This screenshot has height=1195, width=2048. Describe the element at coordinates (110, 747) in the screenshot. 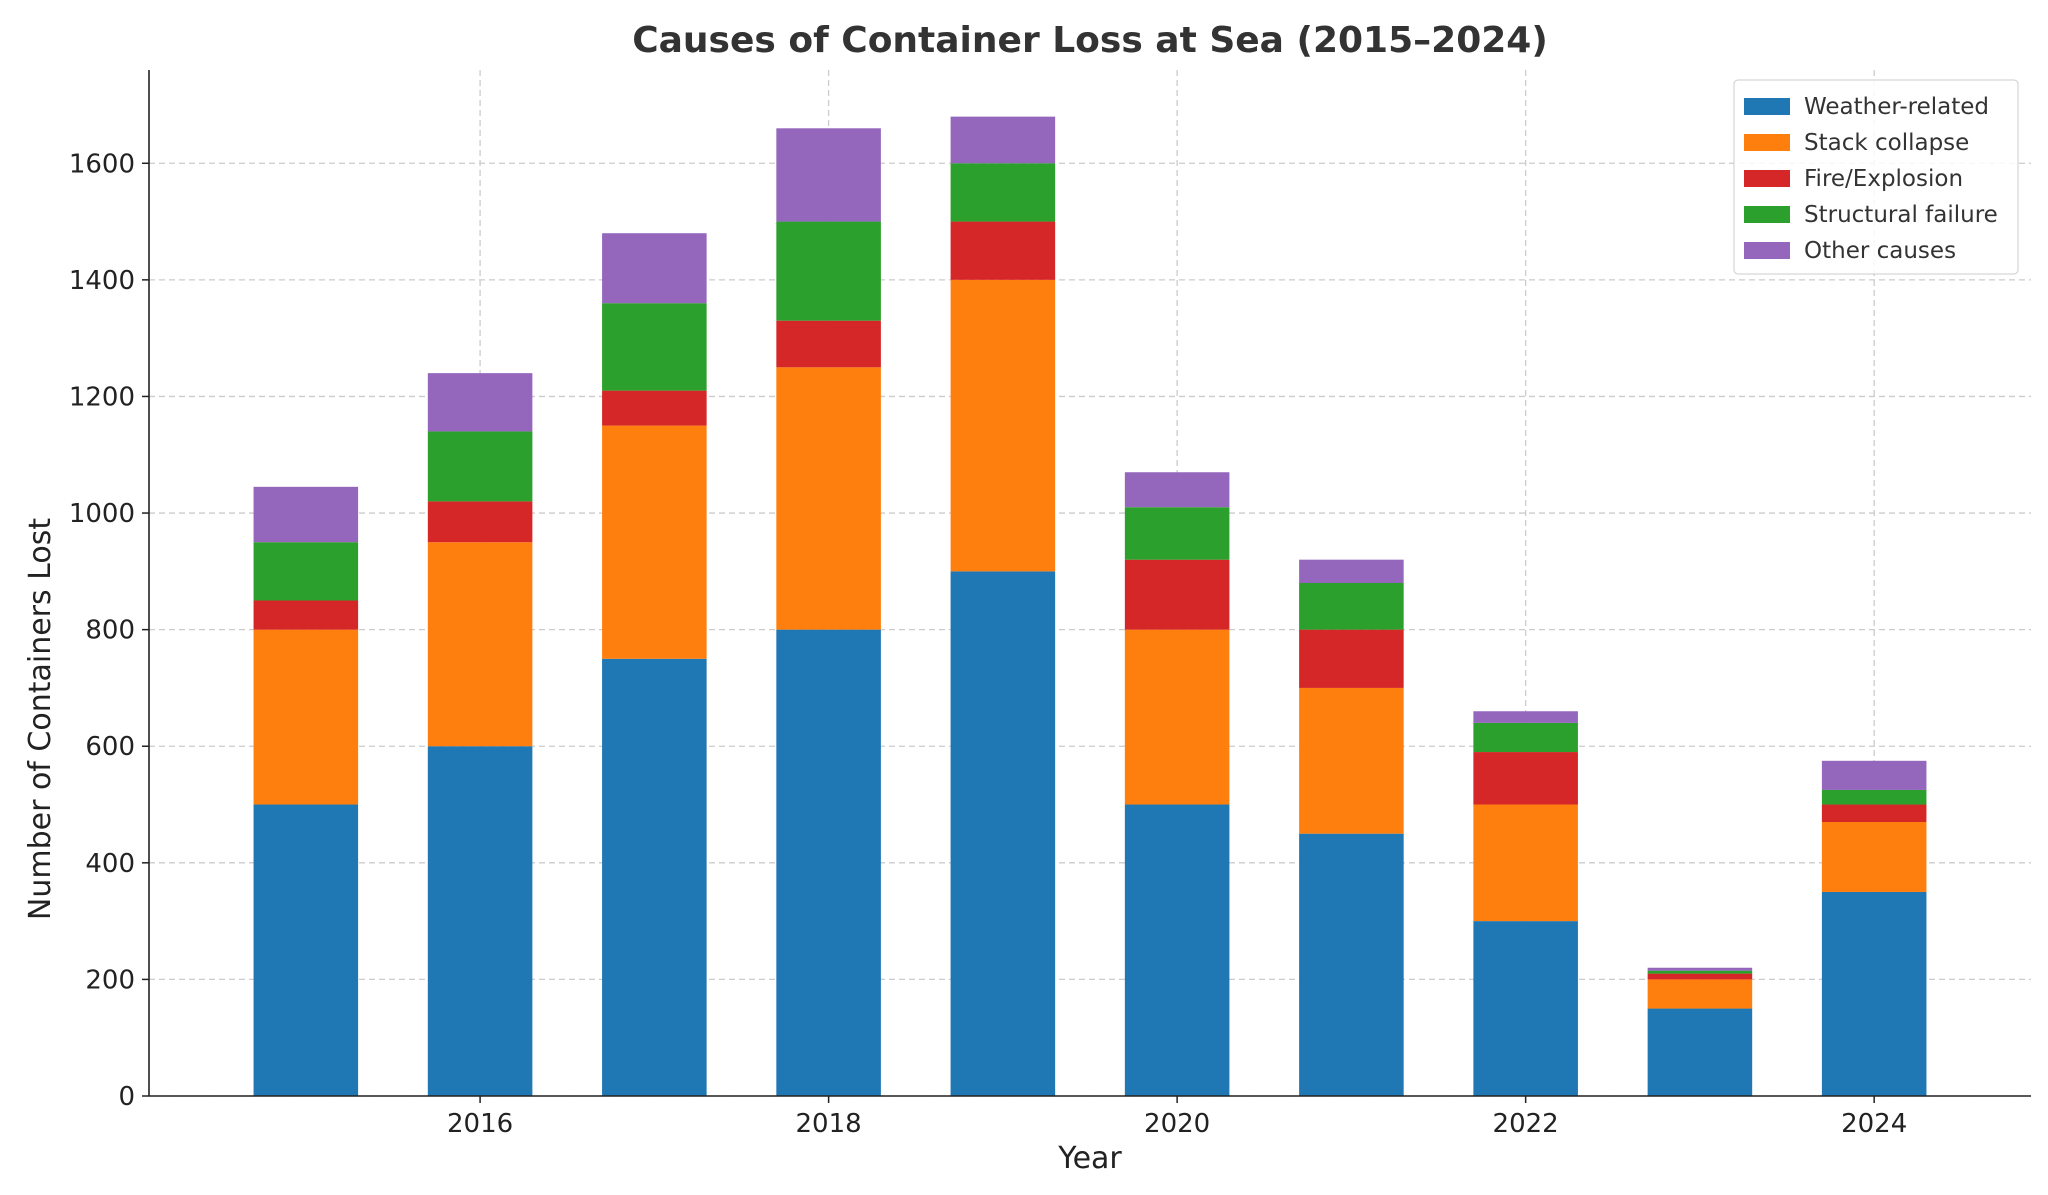

I see `y-tick-label: 600` at that location.